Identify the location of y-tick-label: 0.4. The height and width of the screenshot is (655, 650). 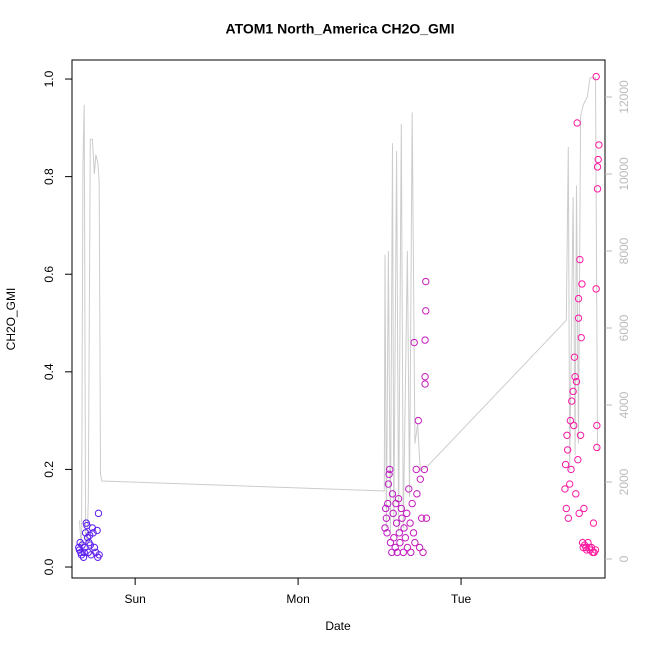
(49, 371).